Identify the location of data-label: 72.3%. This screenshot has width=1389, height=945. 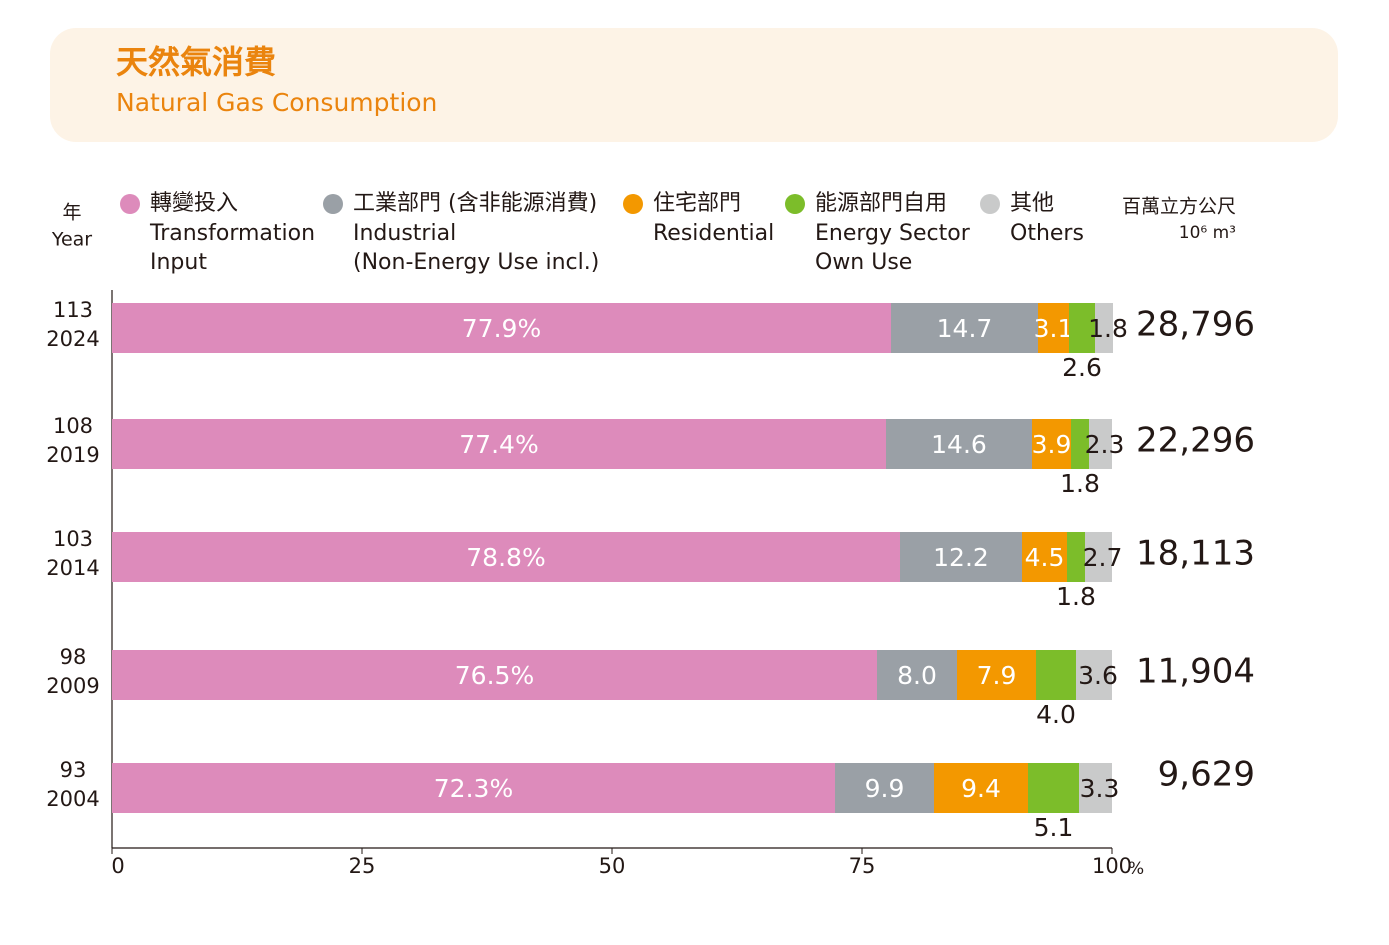
(473, 788).